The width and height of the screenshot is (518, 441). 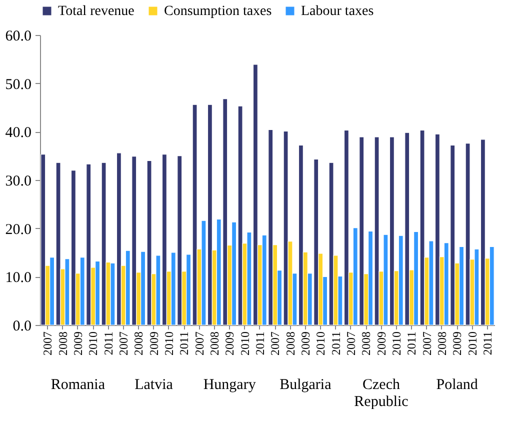 What do you see at coordinates (18, 278) in the screenshot?
I see `y-tick-label: 10.0` at bounding box center [18, 278].